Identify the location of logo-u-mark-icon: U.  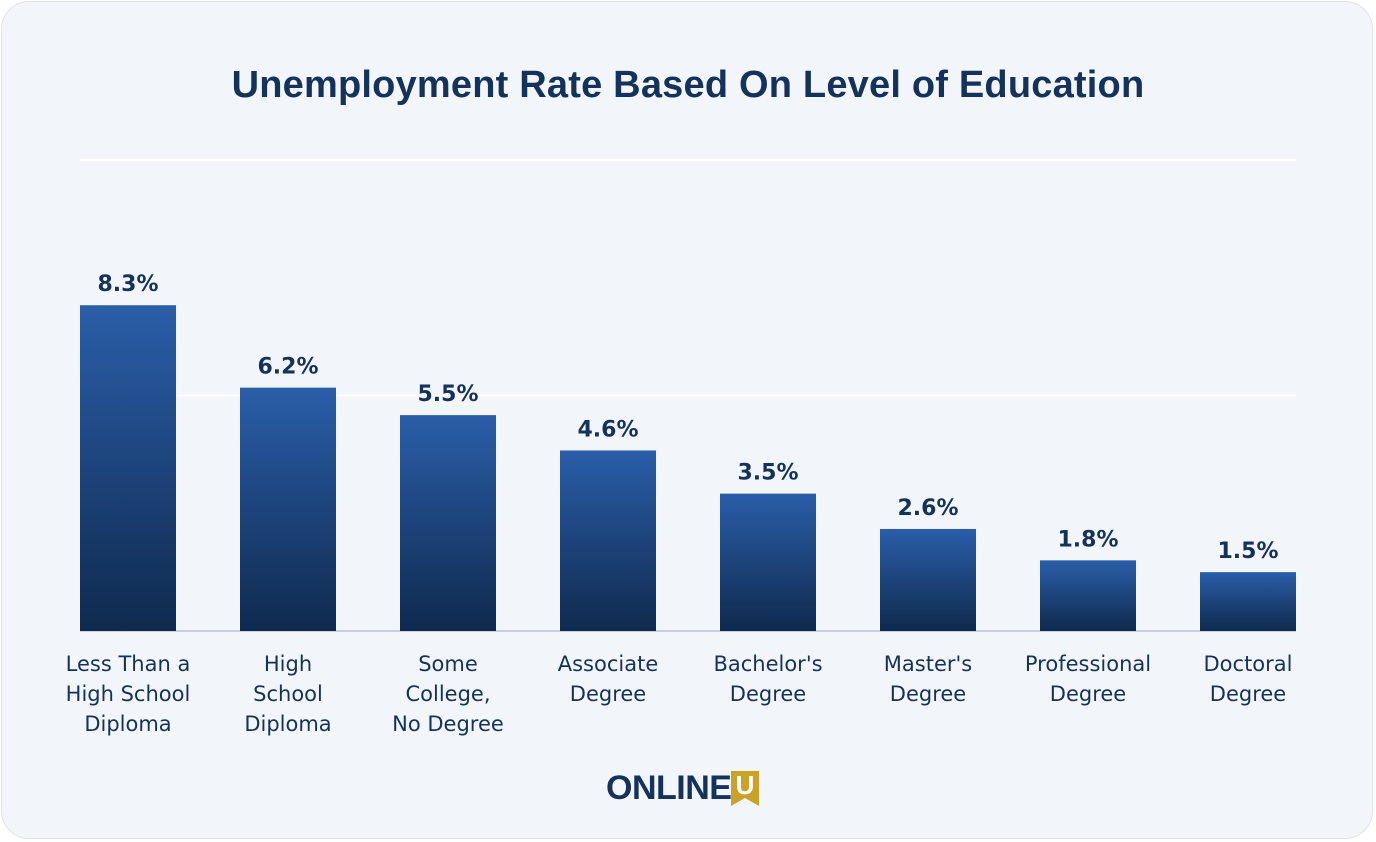
(745, 788).